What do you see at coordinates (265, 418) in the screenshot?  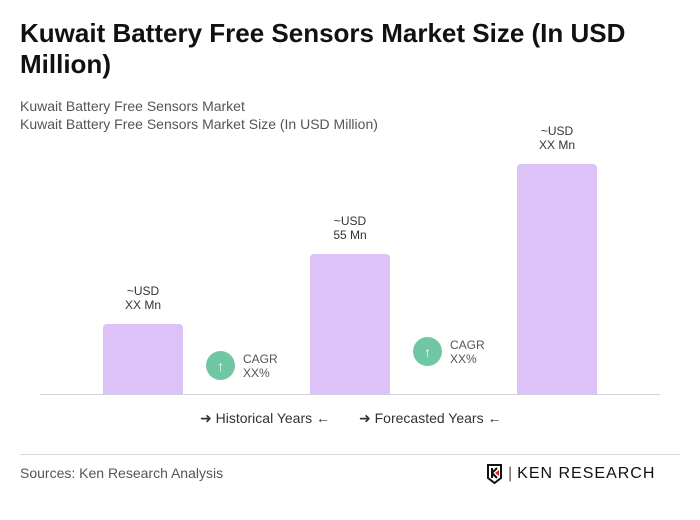 I see `legend-historical: ➜ Historical Years ←` at bounding box center [265, 418].